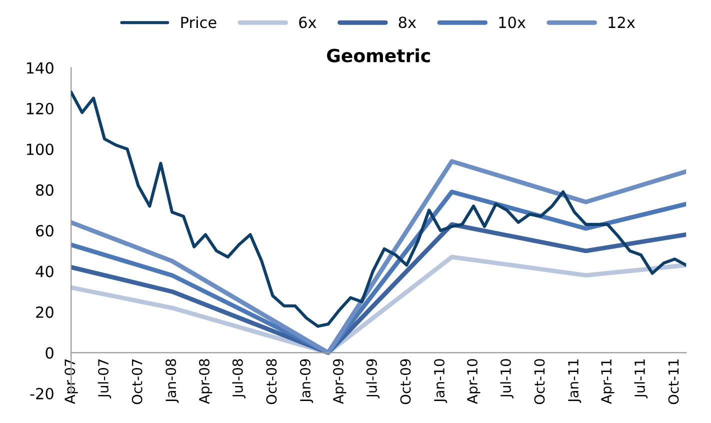  Describe the element at coordinates (40, 108) in the screenshot. I see `y-tick-label: 120` at that location.